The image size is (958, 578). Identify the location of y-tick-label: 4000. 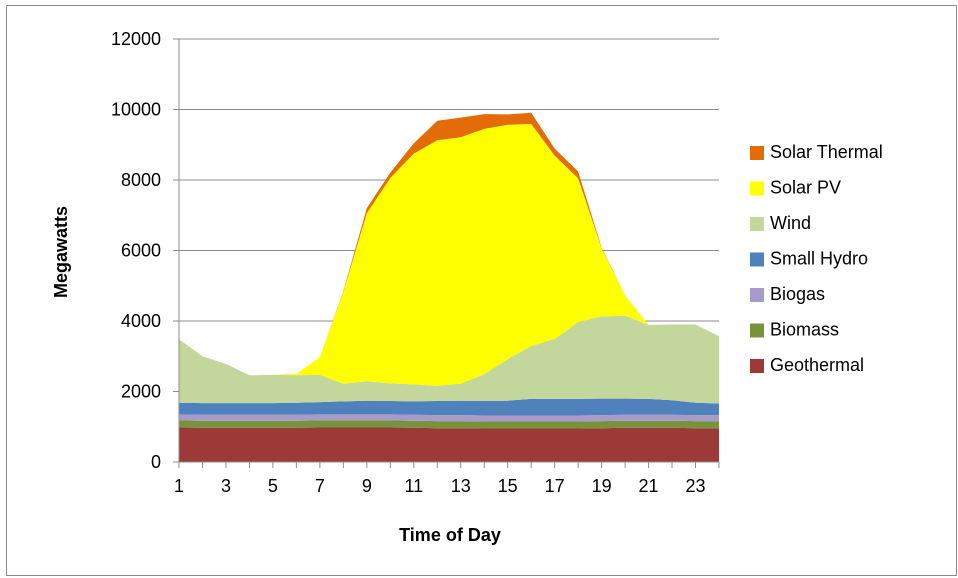
(141, 321).